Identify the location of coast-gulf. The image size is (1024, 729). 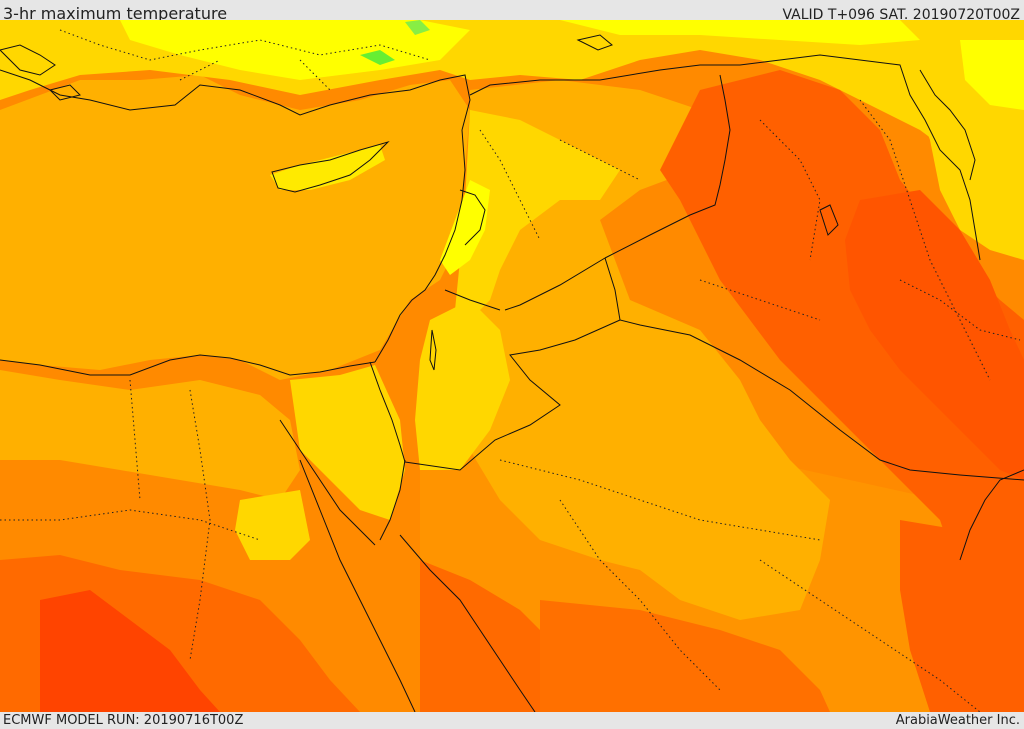
(991, 515).